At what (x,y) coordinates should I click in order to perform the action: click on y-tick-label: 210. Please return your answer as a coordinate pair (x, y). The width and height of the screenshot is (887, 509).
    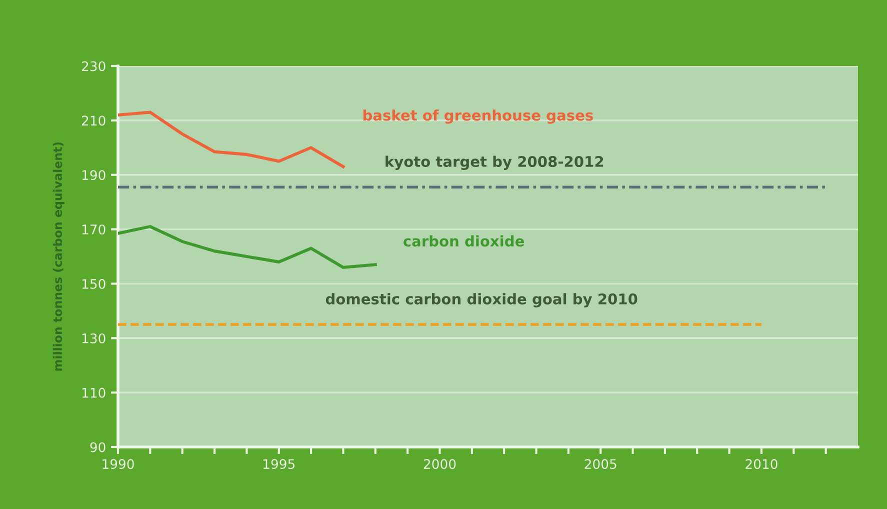
    Looking at the image, I should click on (94, 121).